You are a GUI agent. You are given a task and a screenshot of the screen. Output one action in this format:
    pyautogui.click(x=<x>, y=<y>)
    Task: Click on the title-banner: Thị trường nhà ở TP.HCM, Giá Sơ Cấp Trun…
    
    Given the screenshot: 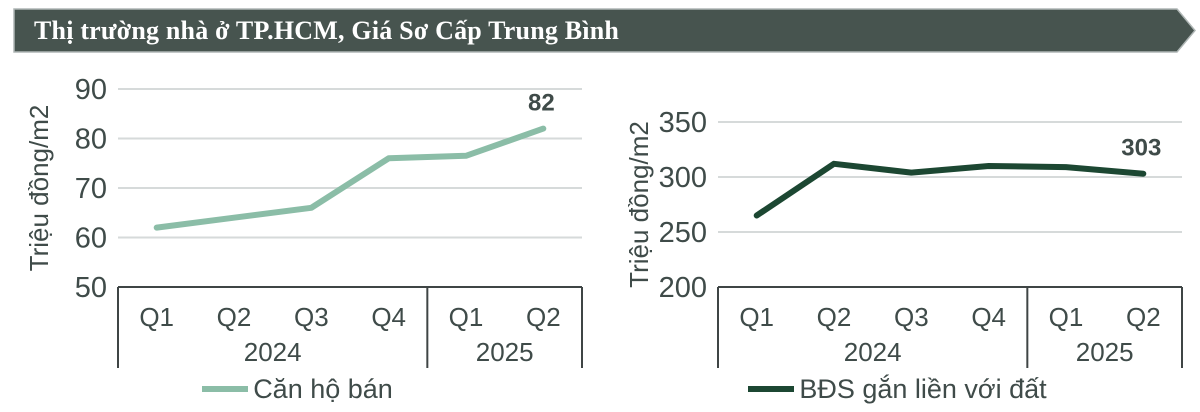 What is the action you would take?
    pyautogui.click(x=605, y=30)
    